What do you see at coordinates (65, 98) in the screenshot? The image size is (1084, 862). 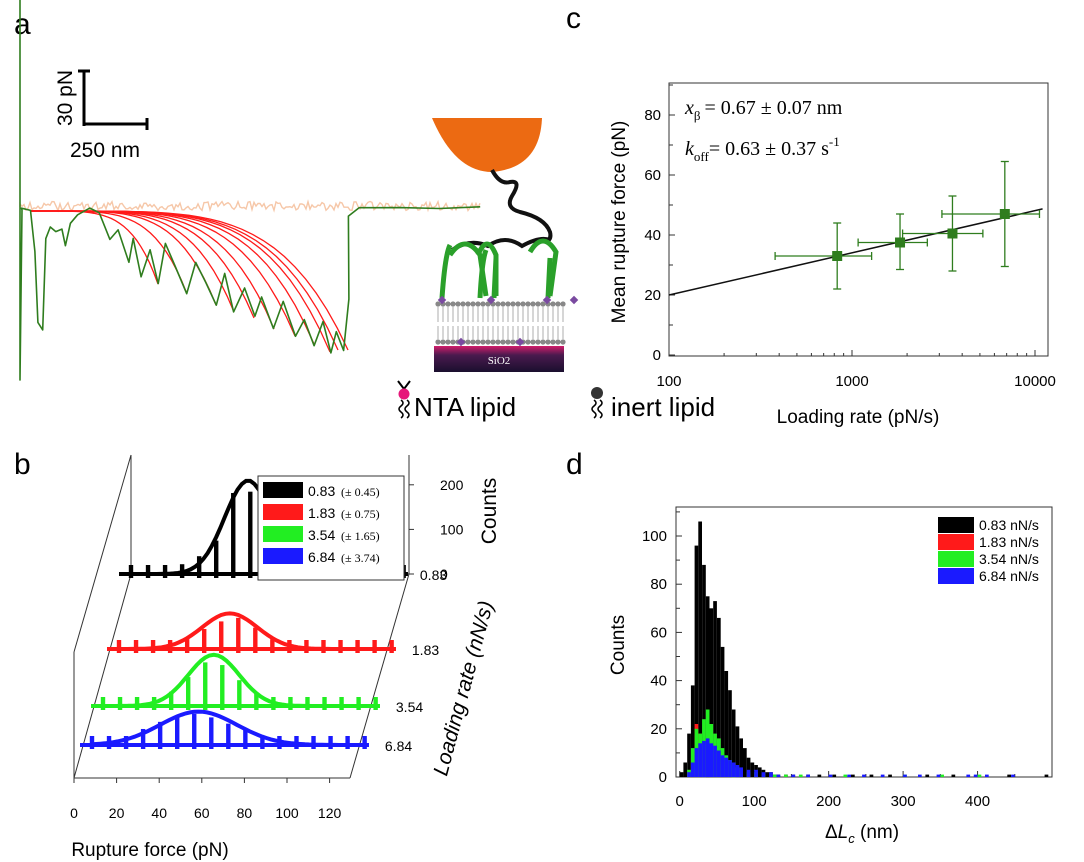 I see `scale-force-label: 30 pN` at bounding box center [65, 98].